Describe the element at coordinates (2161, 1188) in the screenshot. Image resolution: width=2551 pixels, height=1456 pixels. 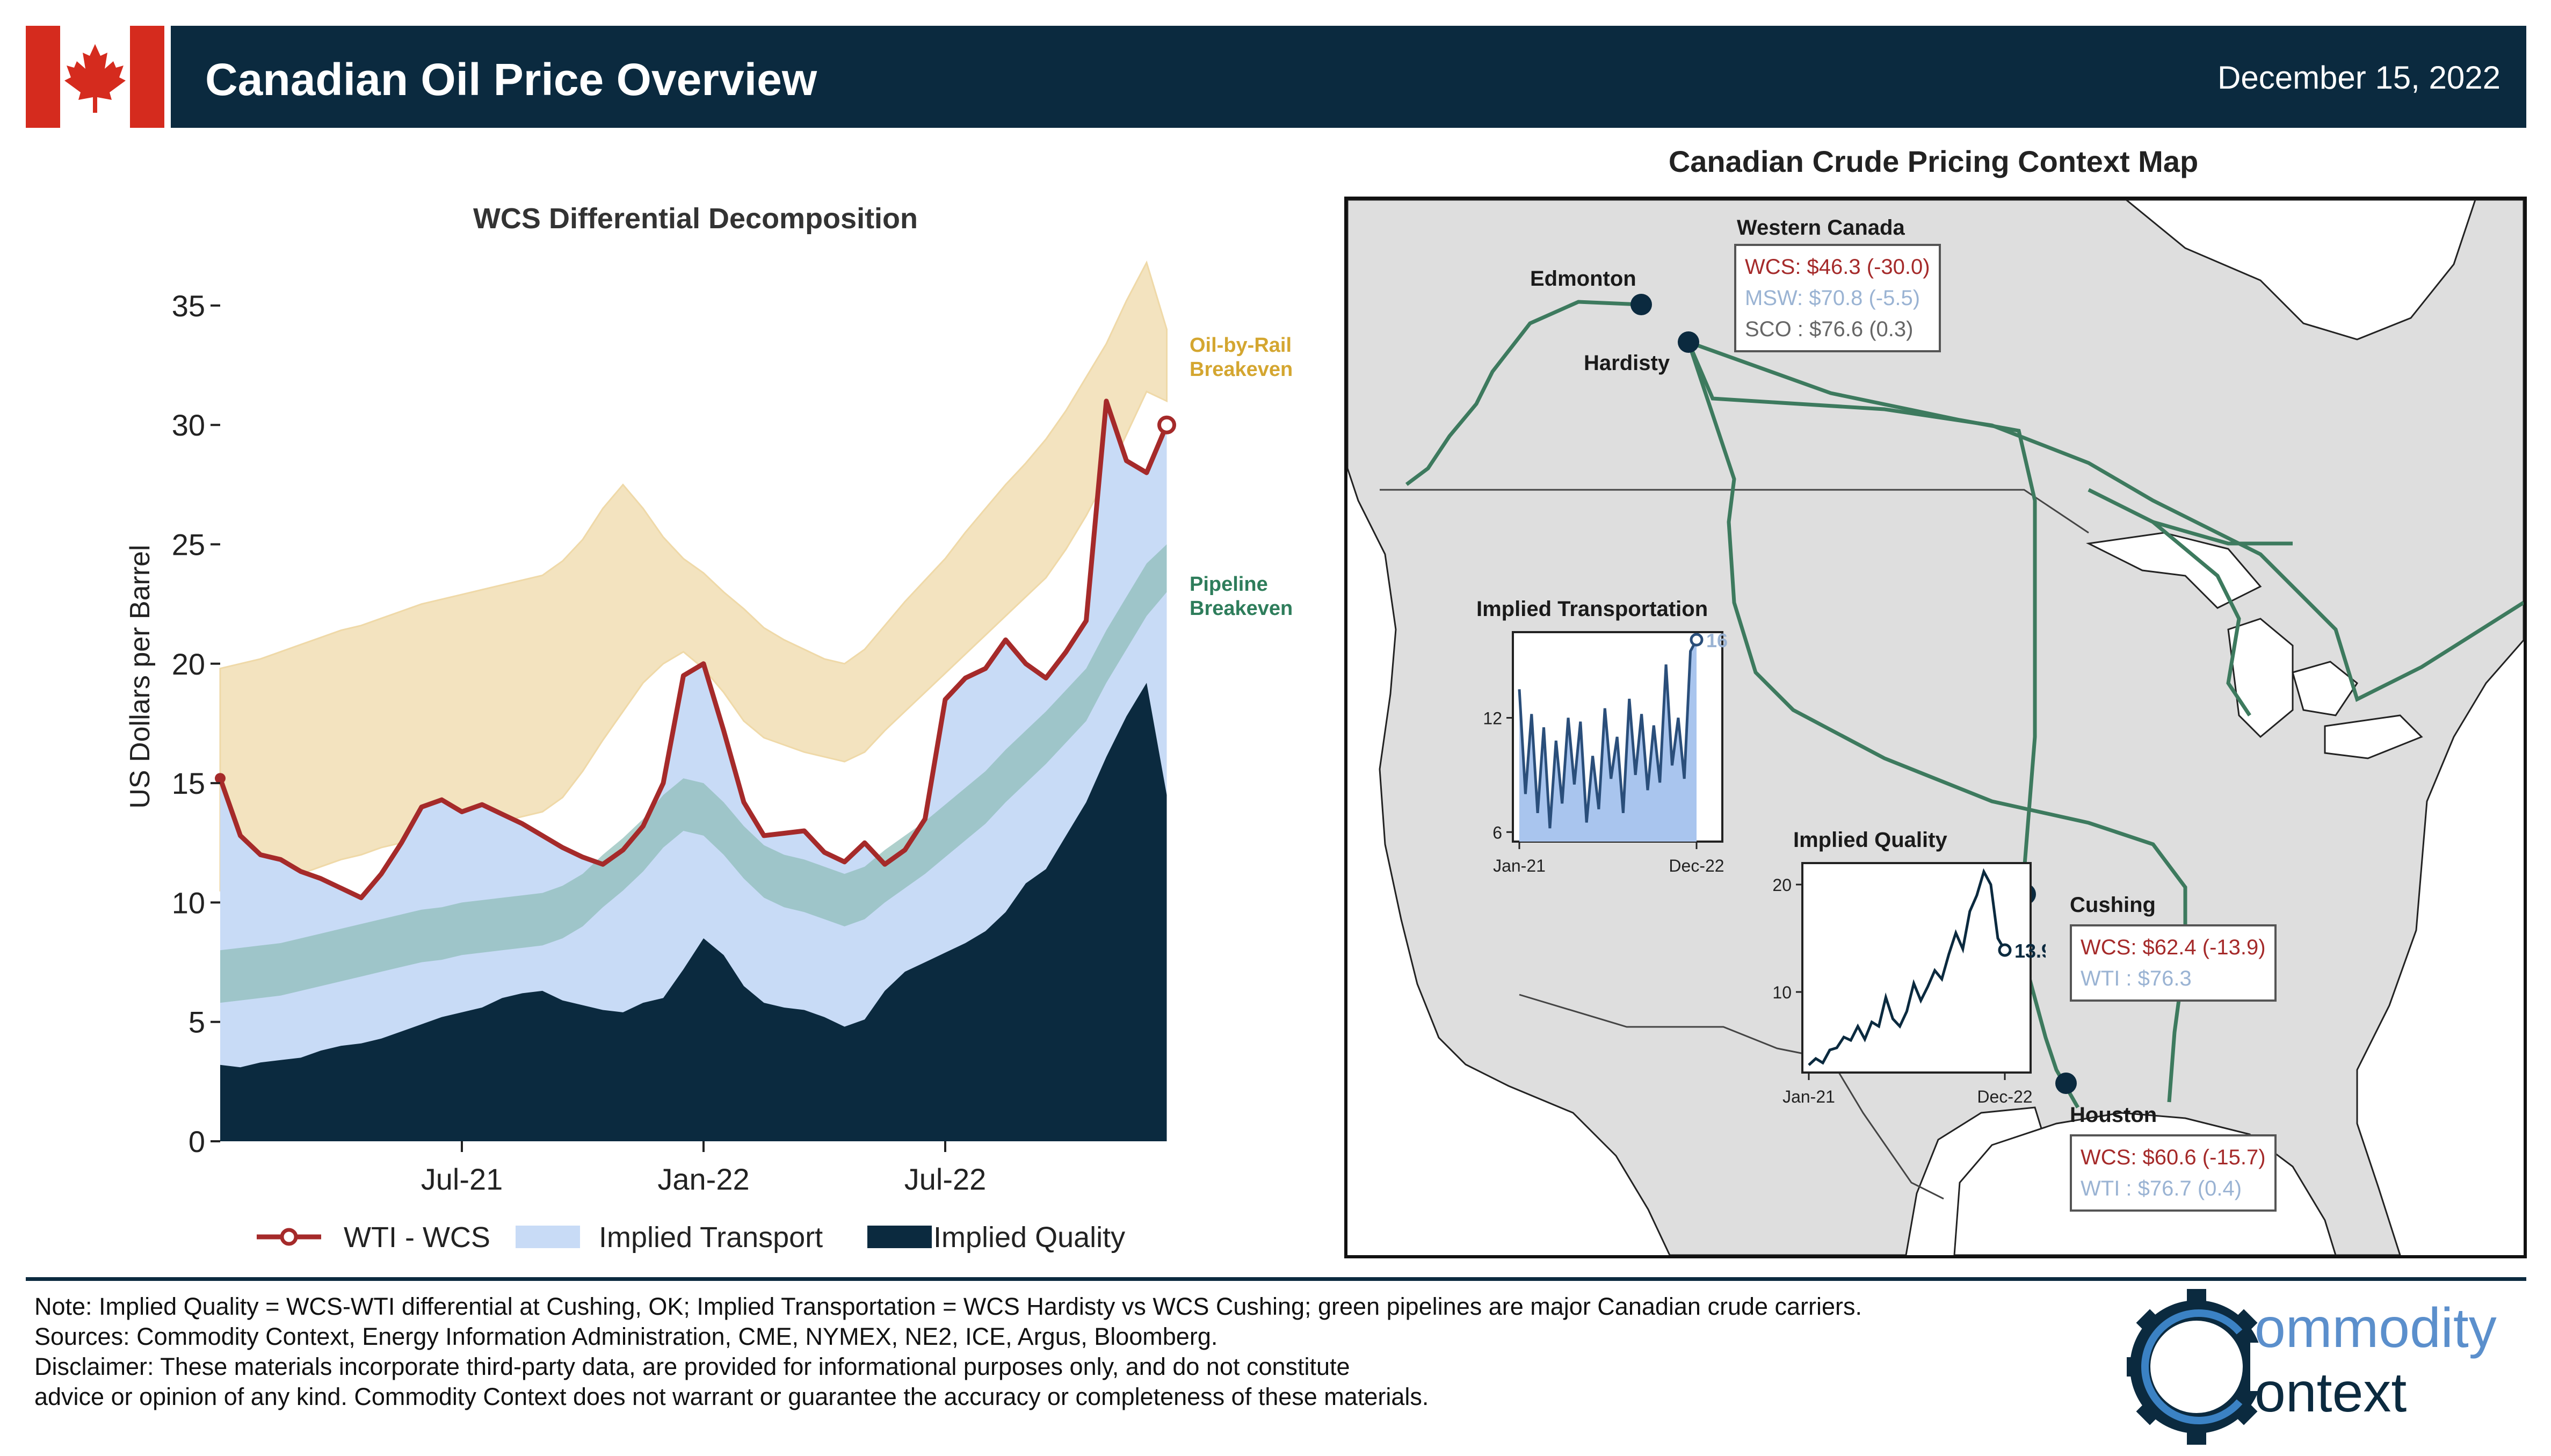
I see `houston-wti: WTI : $76.7 (0.4)` at that location.